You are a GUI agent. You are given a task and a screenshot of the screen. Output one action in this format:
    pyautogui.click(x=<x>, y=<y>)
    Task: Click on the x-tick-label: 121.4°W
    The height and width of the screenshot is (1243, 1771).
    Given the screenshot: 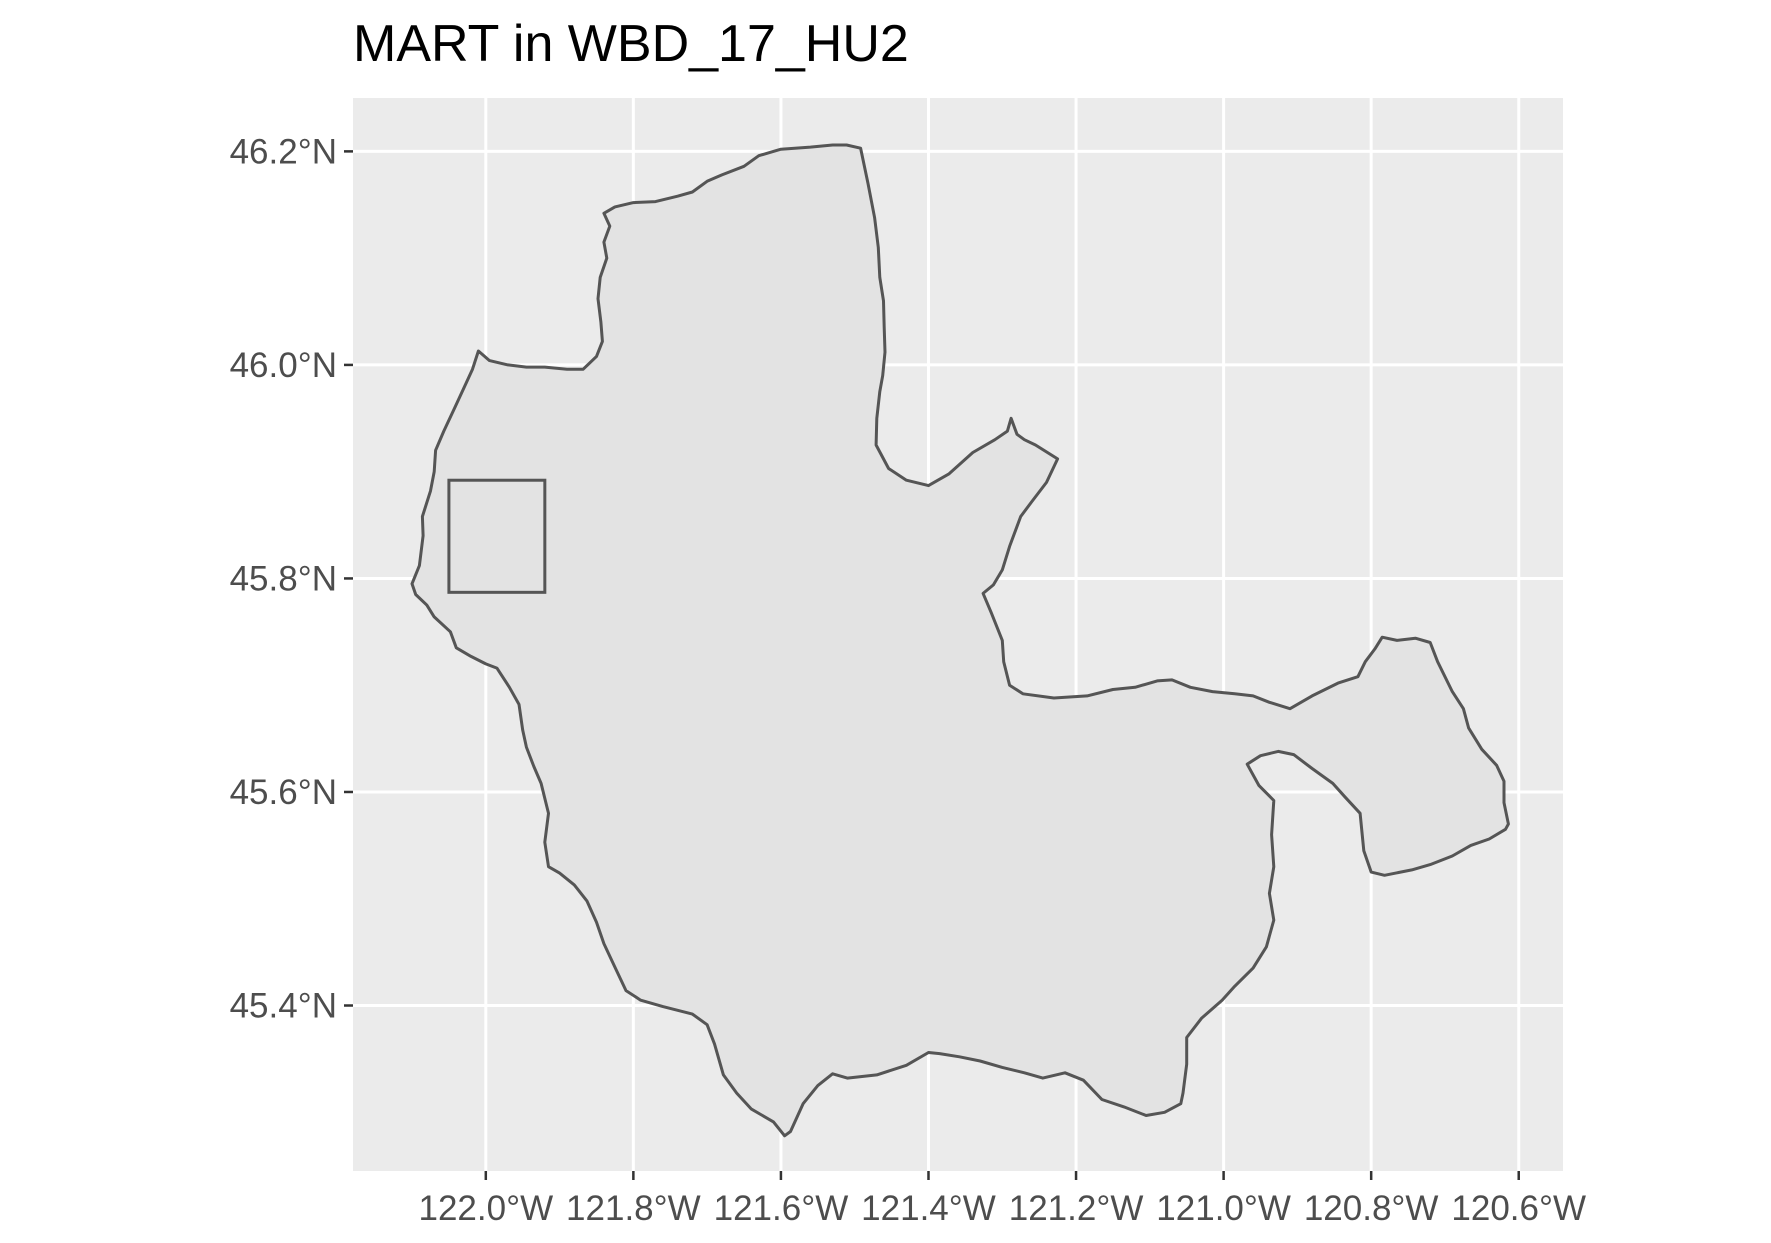 What is the action you would take?
    pyautogui.click(x=928, y=1208)
    